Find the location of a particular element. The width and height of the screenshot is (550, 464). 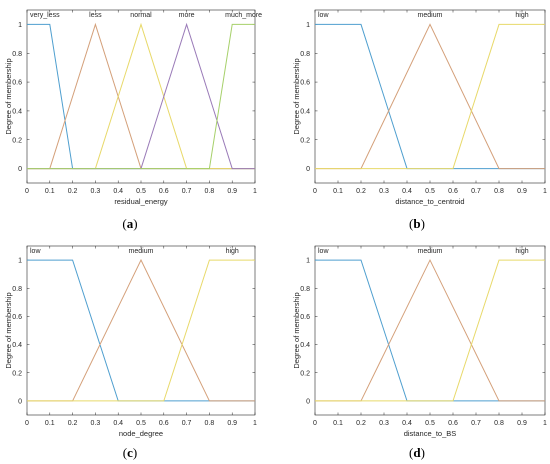

caption-a: (a) is located at coordinates (130, 223).